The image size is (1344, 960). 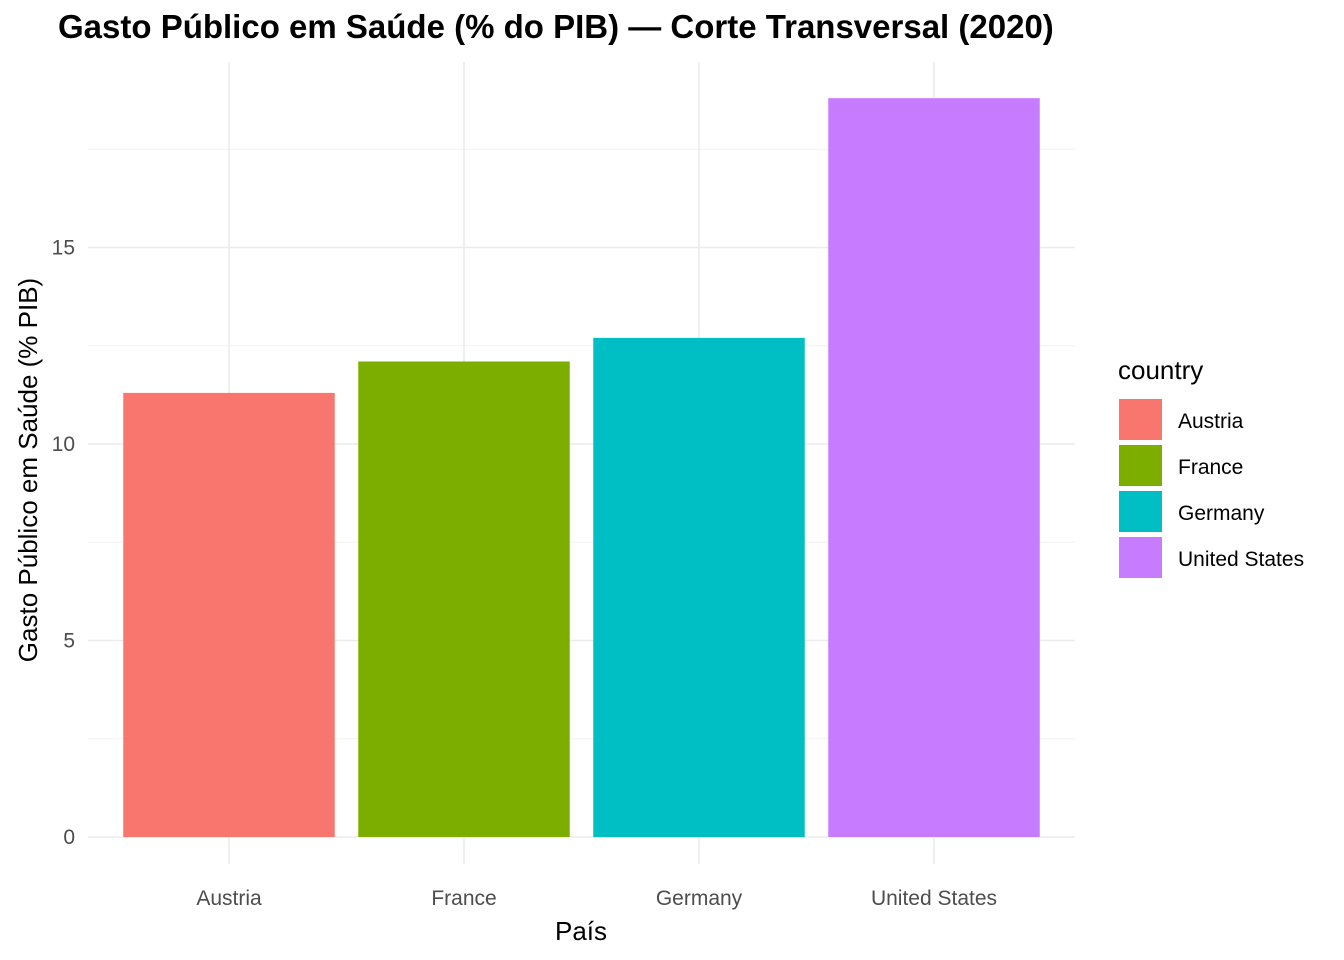 What do you see at coordinates (699, 898) in the screenshot?
I see `x-tick-label: Germany` at bounding box center [699, 898].